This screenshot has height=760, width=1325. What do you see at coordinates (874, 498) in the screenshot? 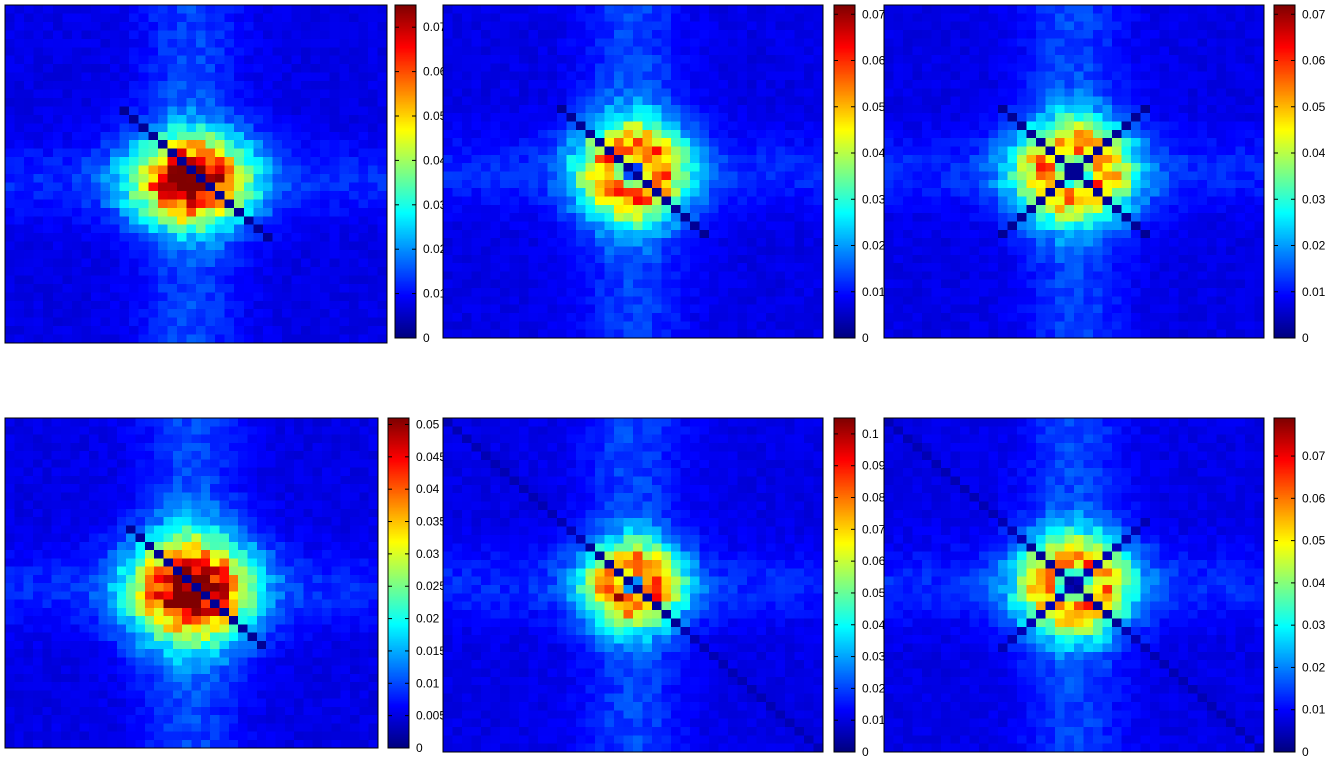
I see `colorbar-tick-label: 0.08` at bounding box center [874, 498].